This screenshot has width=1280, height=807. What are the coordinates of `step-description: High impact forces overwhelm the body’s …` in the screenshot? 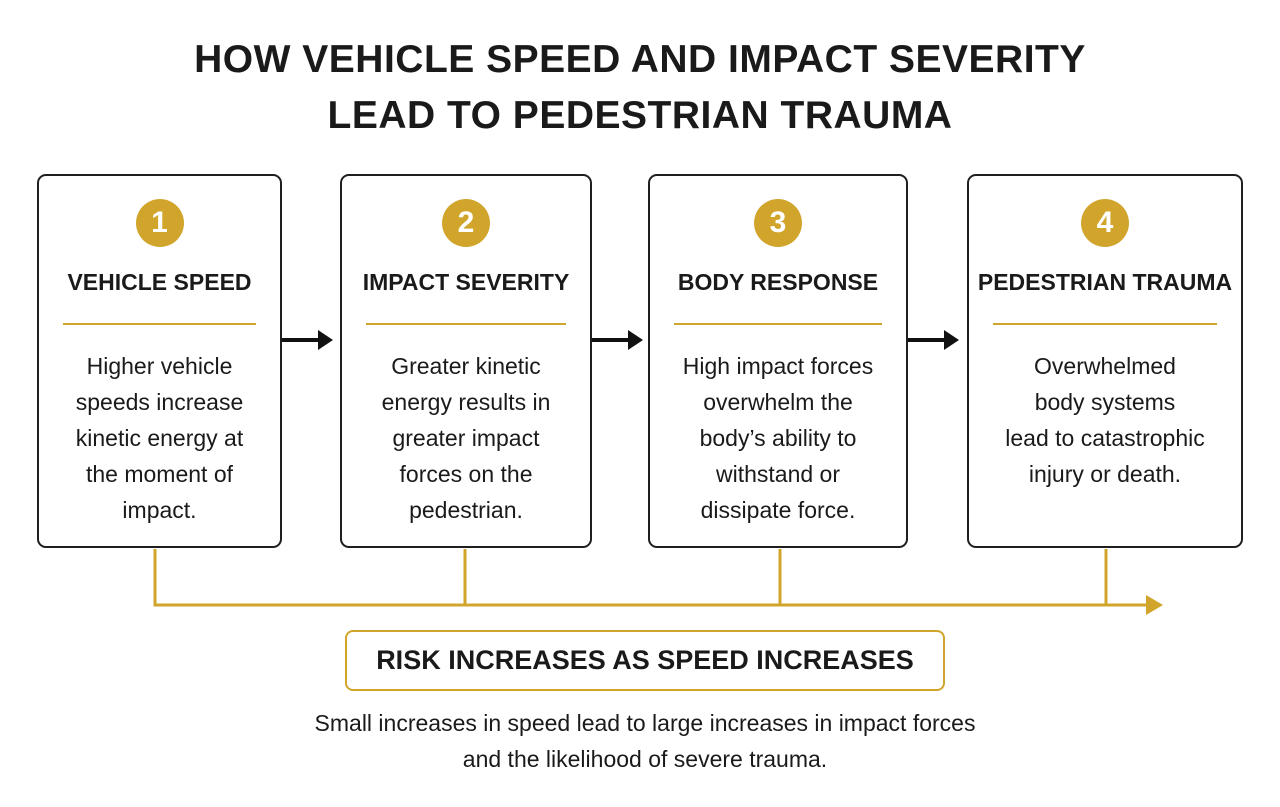 It's located at (778, 438).